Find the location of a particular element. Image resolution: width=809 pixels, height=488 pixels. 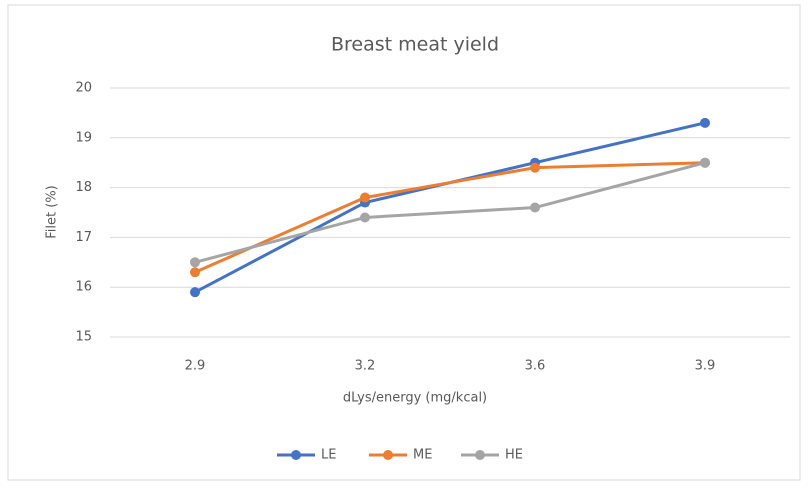

x-tick-label: 3.9 is located at coordinates (705, 366).